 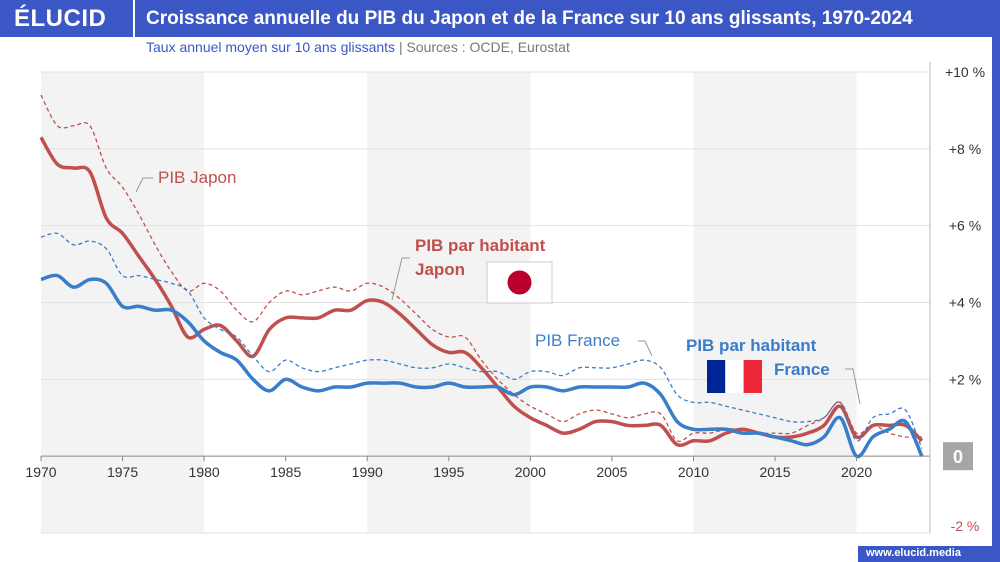 What do you see at coordinates (965, 226) in the screenshot?
I see `y-tick-label: +6 %` at bounding box center [965, 226].